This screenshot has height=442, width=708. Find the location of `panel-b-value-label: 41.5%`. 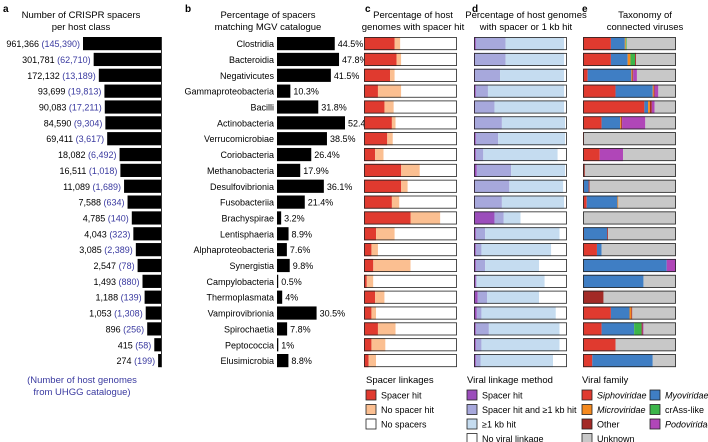

panel-b-value-label: 41.5% is located at coordinates (347, 76).